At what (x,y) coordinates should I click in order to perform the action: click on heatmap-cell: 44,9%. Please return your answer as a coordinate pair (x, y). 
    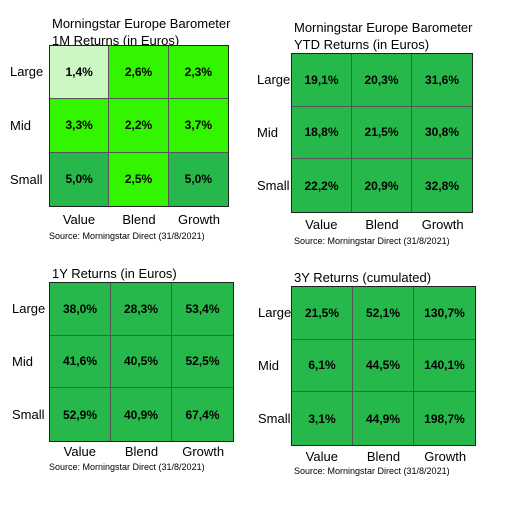
    Looking at the image, I should click on (383, 418).